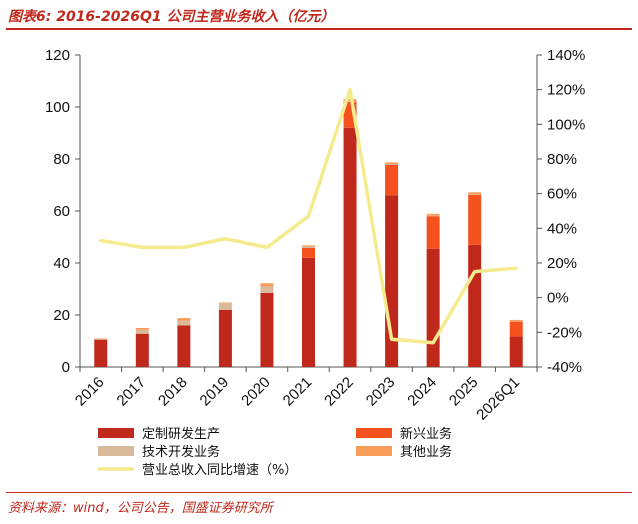 This screenshot has height=524, width=638. What do you see at coordinates (61, 211) in the screenshot?
I see `left-tick-label: 60` at bounding box center [61, 211].